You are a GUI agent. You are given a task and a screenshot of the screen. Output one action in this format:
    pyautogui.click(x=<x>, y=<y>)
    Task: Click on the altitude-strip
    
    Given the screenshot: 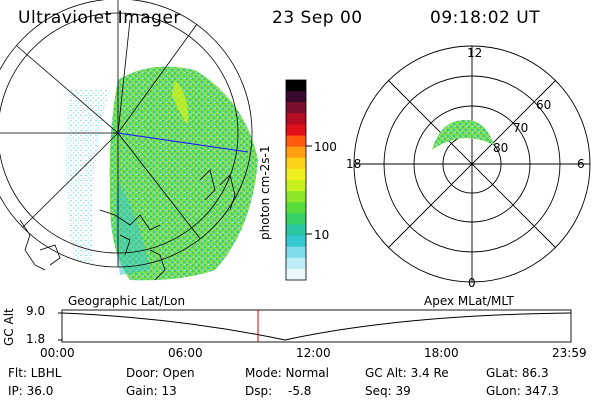 What is the action you would take?
    pyautogui.click(x=315, y=326)
    